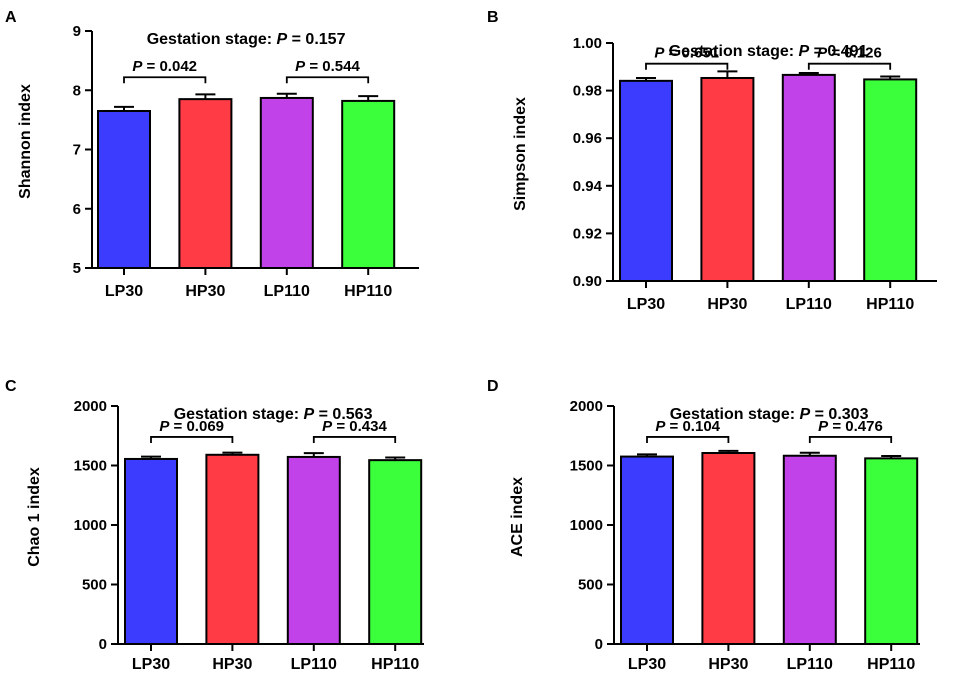  What do you see at coordinates (25, 141) in the screenshot?
I see `y-axis-label: Shannon index` at bounding box center [25, 141].